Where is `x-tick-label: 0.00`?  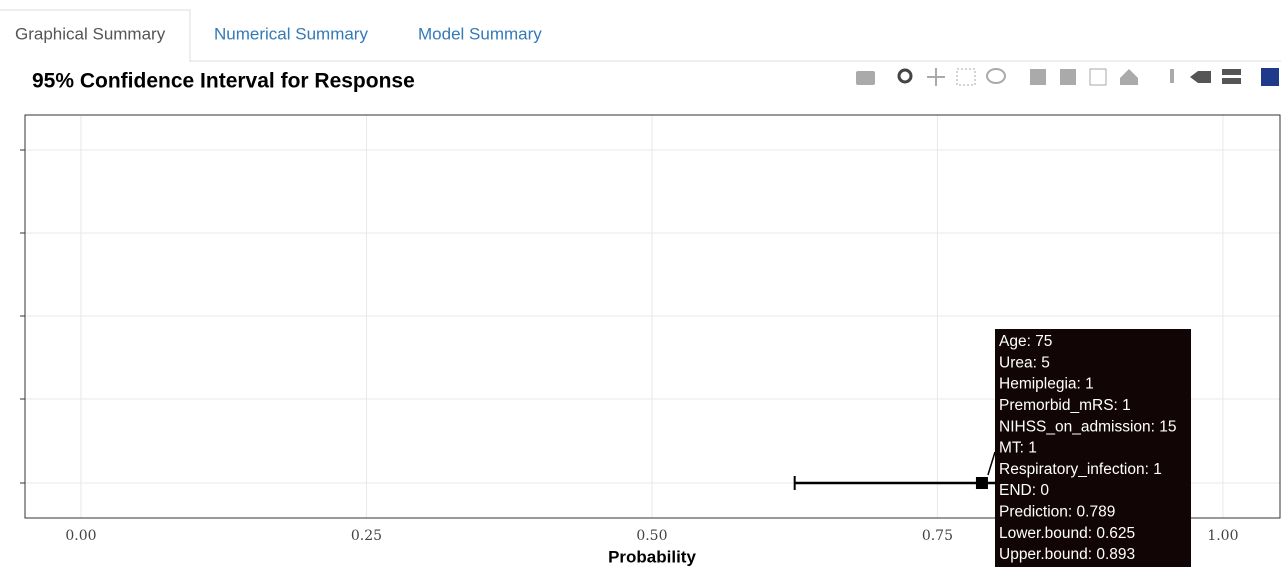 x-tick-label: 0.00 is located at coordinates (80, 536).